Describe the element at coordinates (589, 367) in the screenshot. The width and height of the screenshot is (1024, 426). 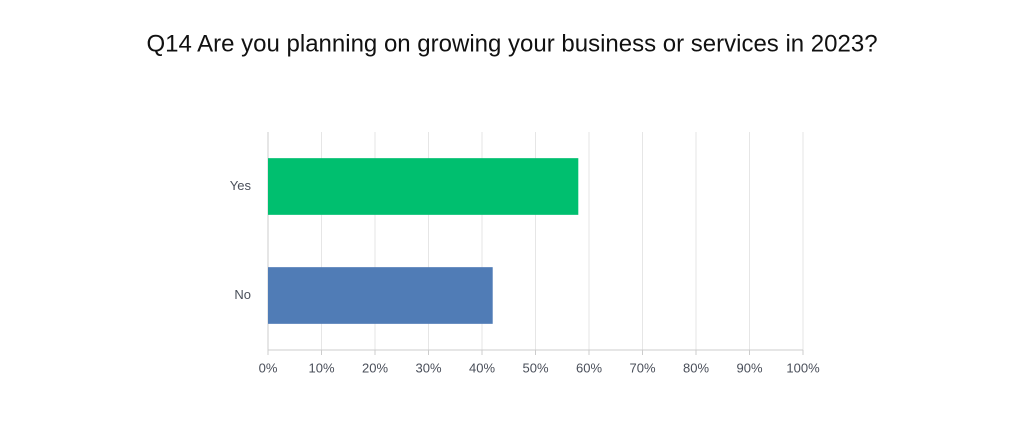
I see `x-tick-label: 60%` at that location.